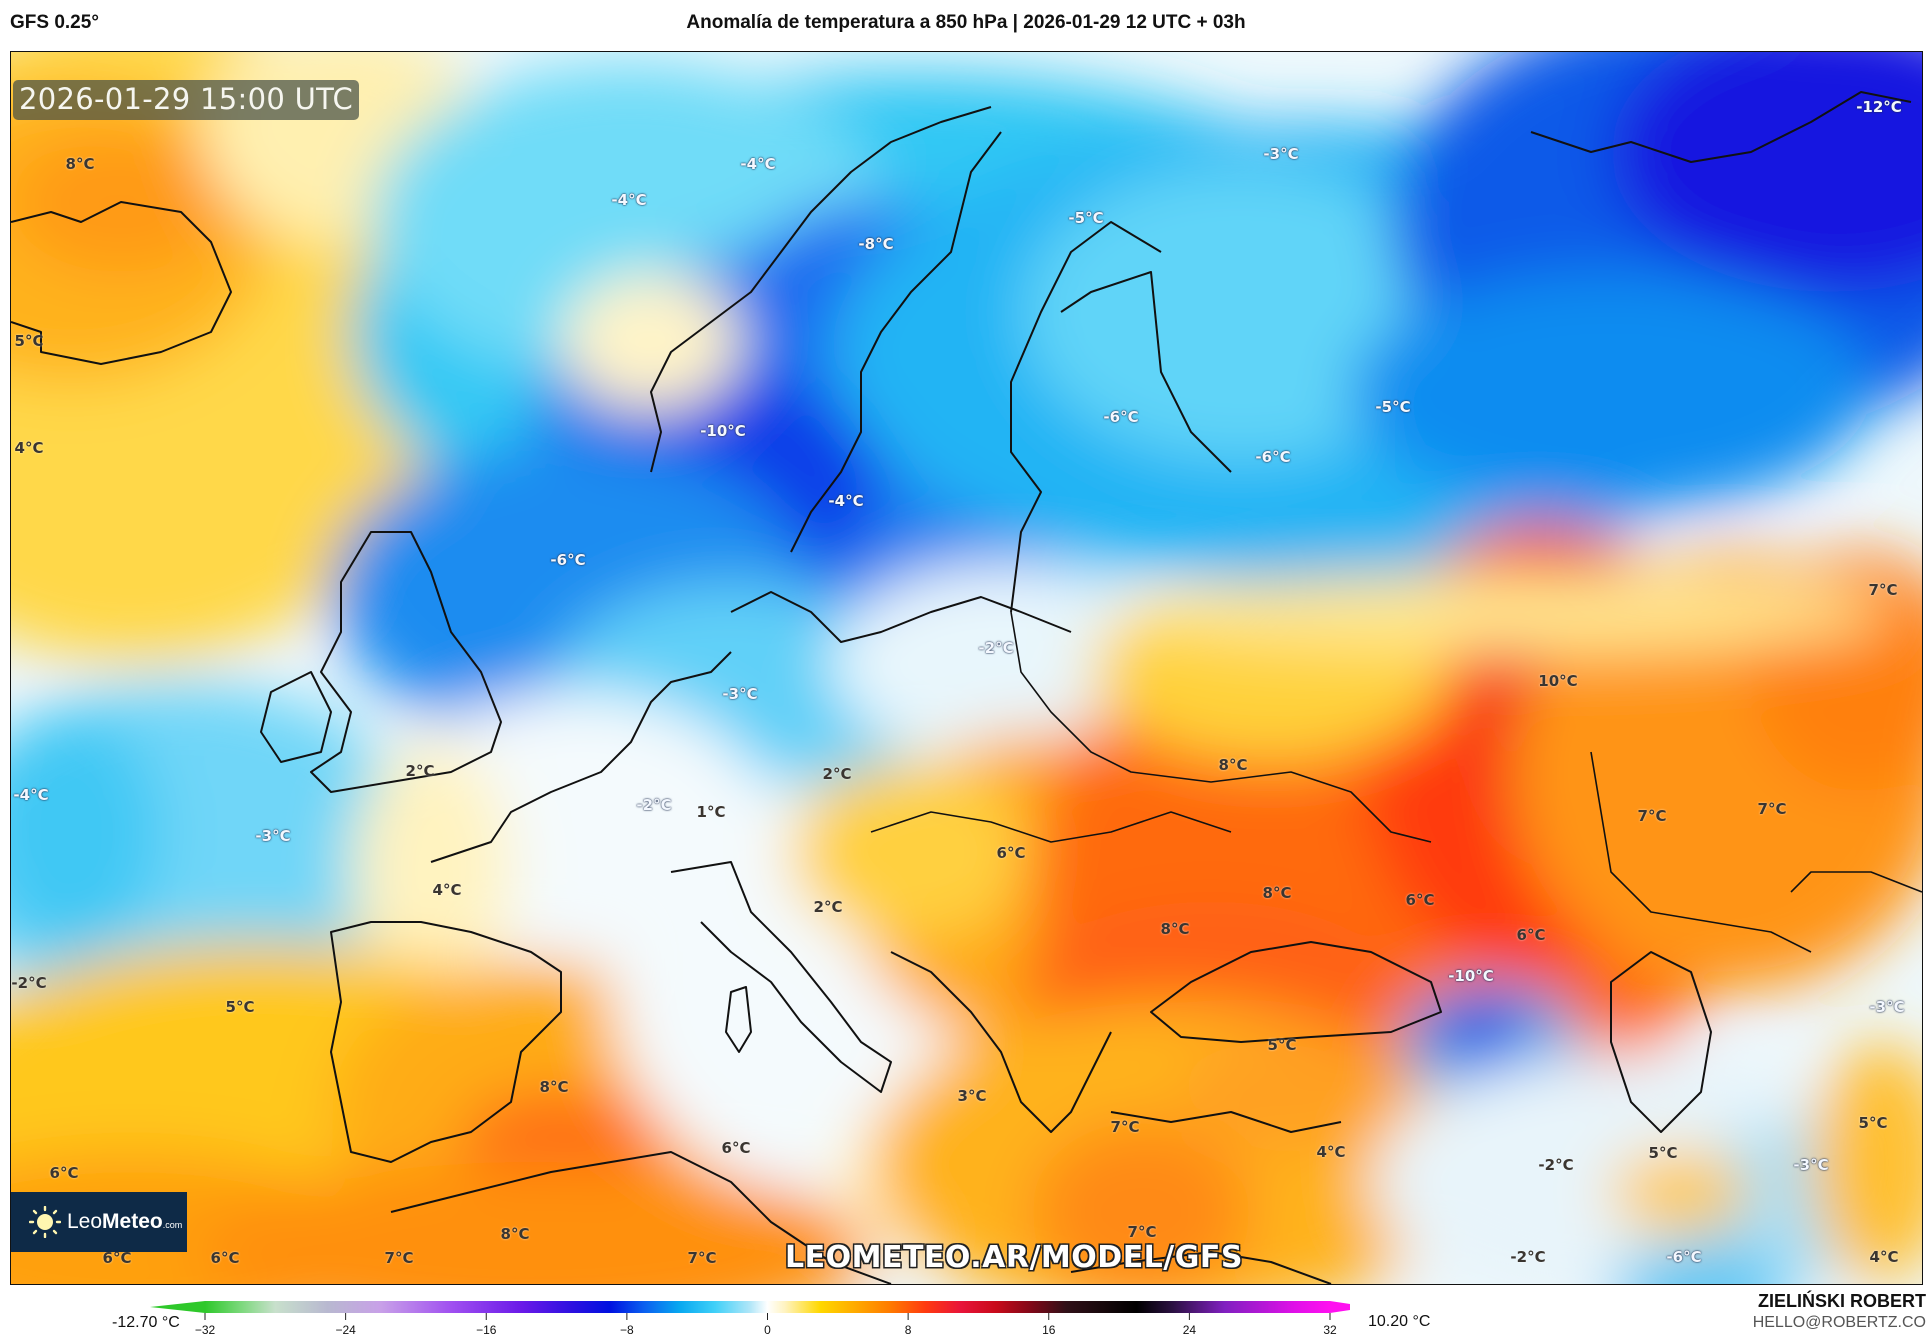  What do you see at coordinates (1399, 1321) in the screenshot?
I see `colorbar-max-value: 10.20 °C` at bounding box center [1399, 1321].